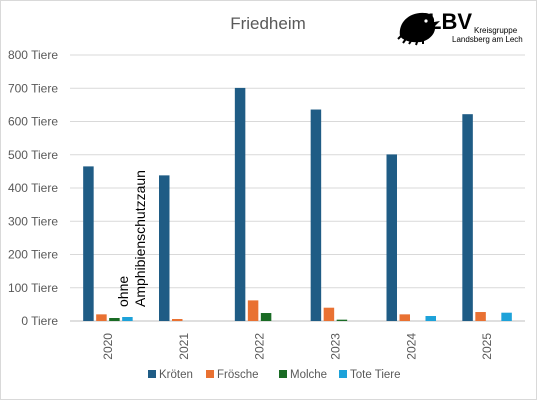 The width and height of the screenshot is (537, 400). Describe the element at coordinates (253, 310) in the screenshot. I see `bar-fr-sche-2022` at that location.